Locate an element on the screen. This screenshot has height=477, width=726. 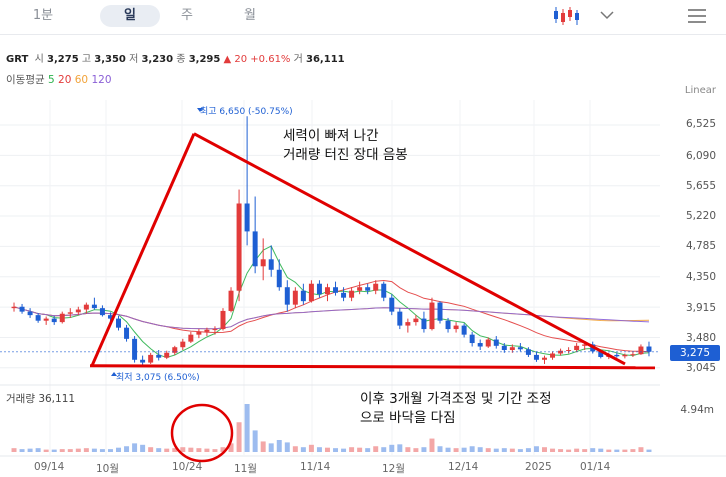
y-tick: 5,220 is located at coordinates (700, 216).